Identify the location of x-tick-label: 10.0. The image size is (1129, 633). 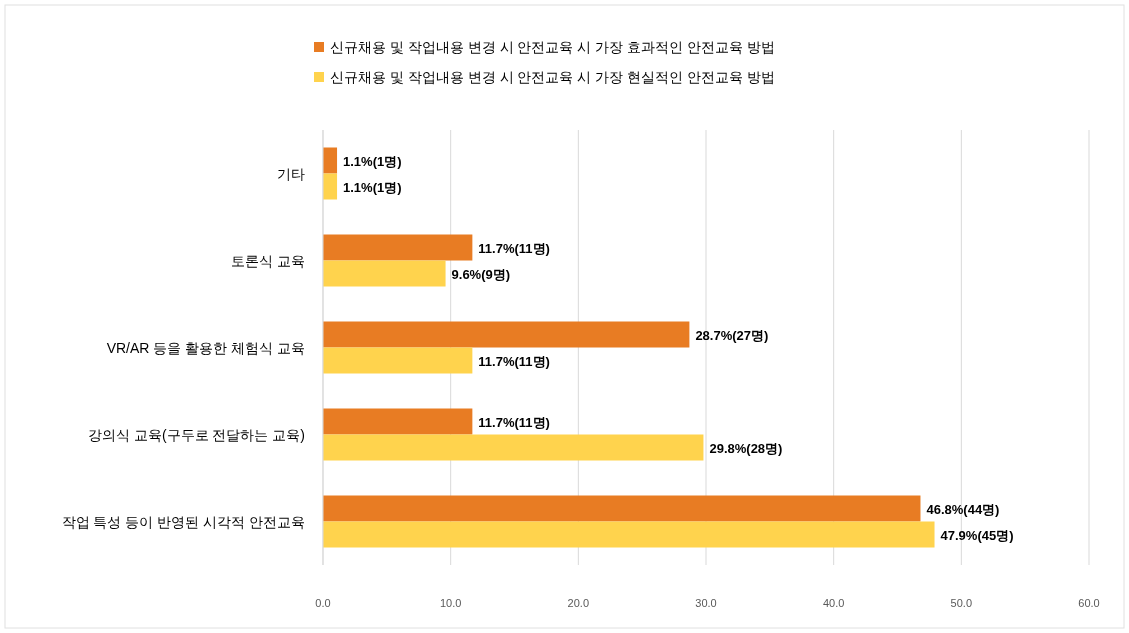
(450, 603).